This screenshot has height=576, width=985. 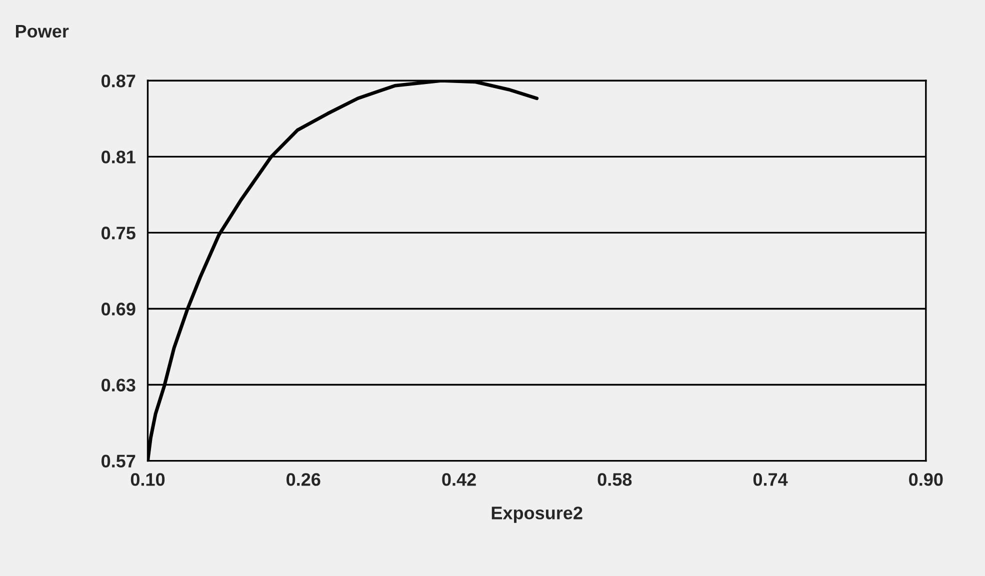 I want to click on y-tick-label: 0.81, so click(x=119, y=157).